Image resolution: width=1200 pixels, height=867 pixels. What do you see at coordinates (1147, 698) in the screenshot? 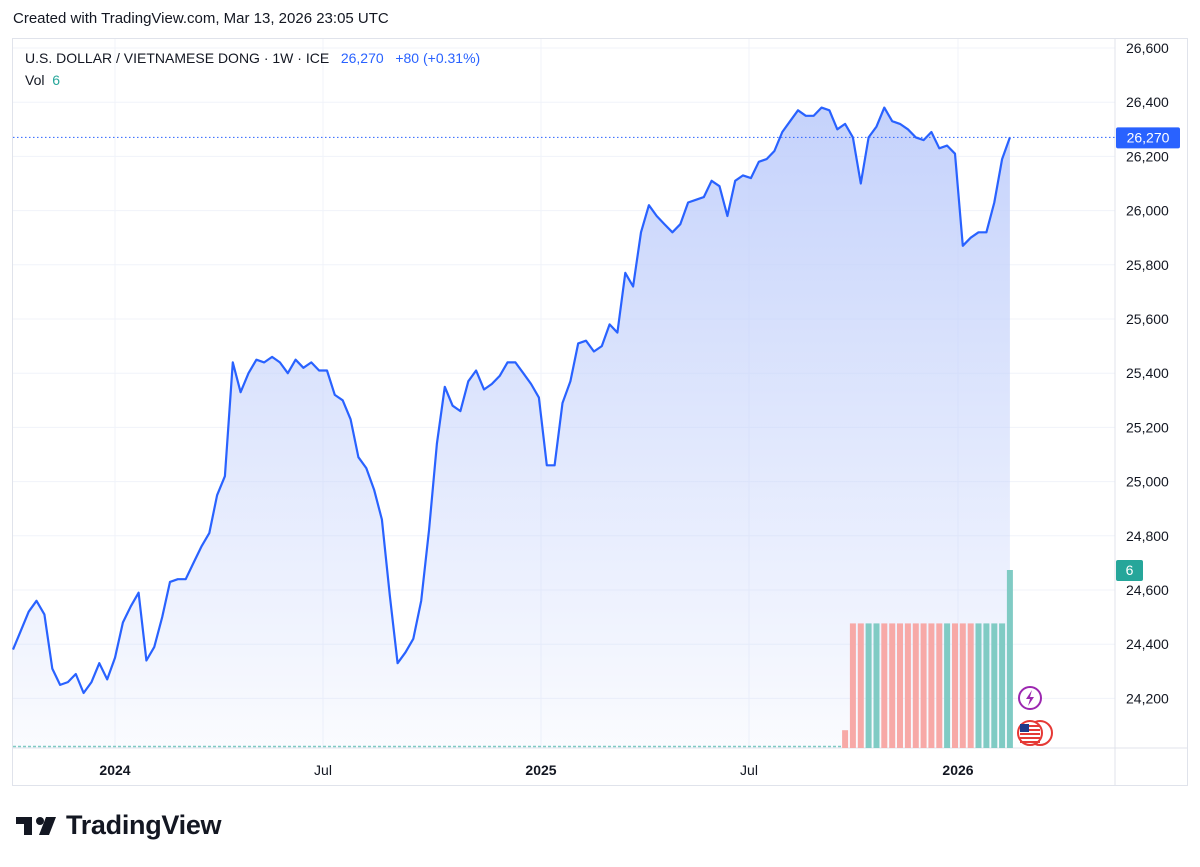
I see `y-tick-label: 24,200` at bounding box center [1147, 698].